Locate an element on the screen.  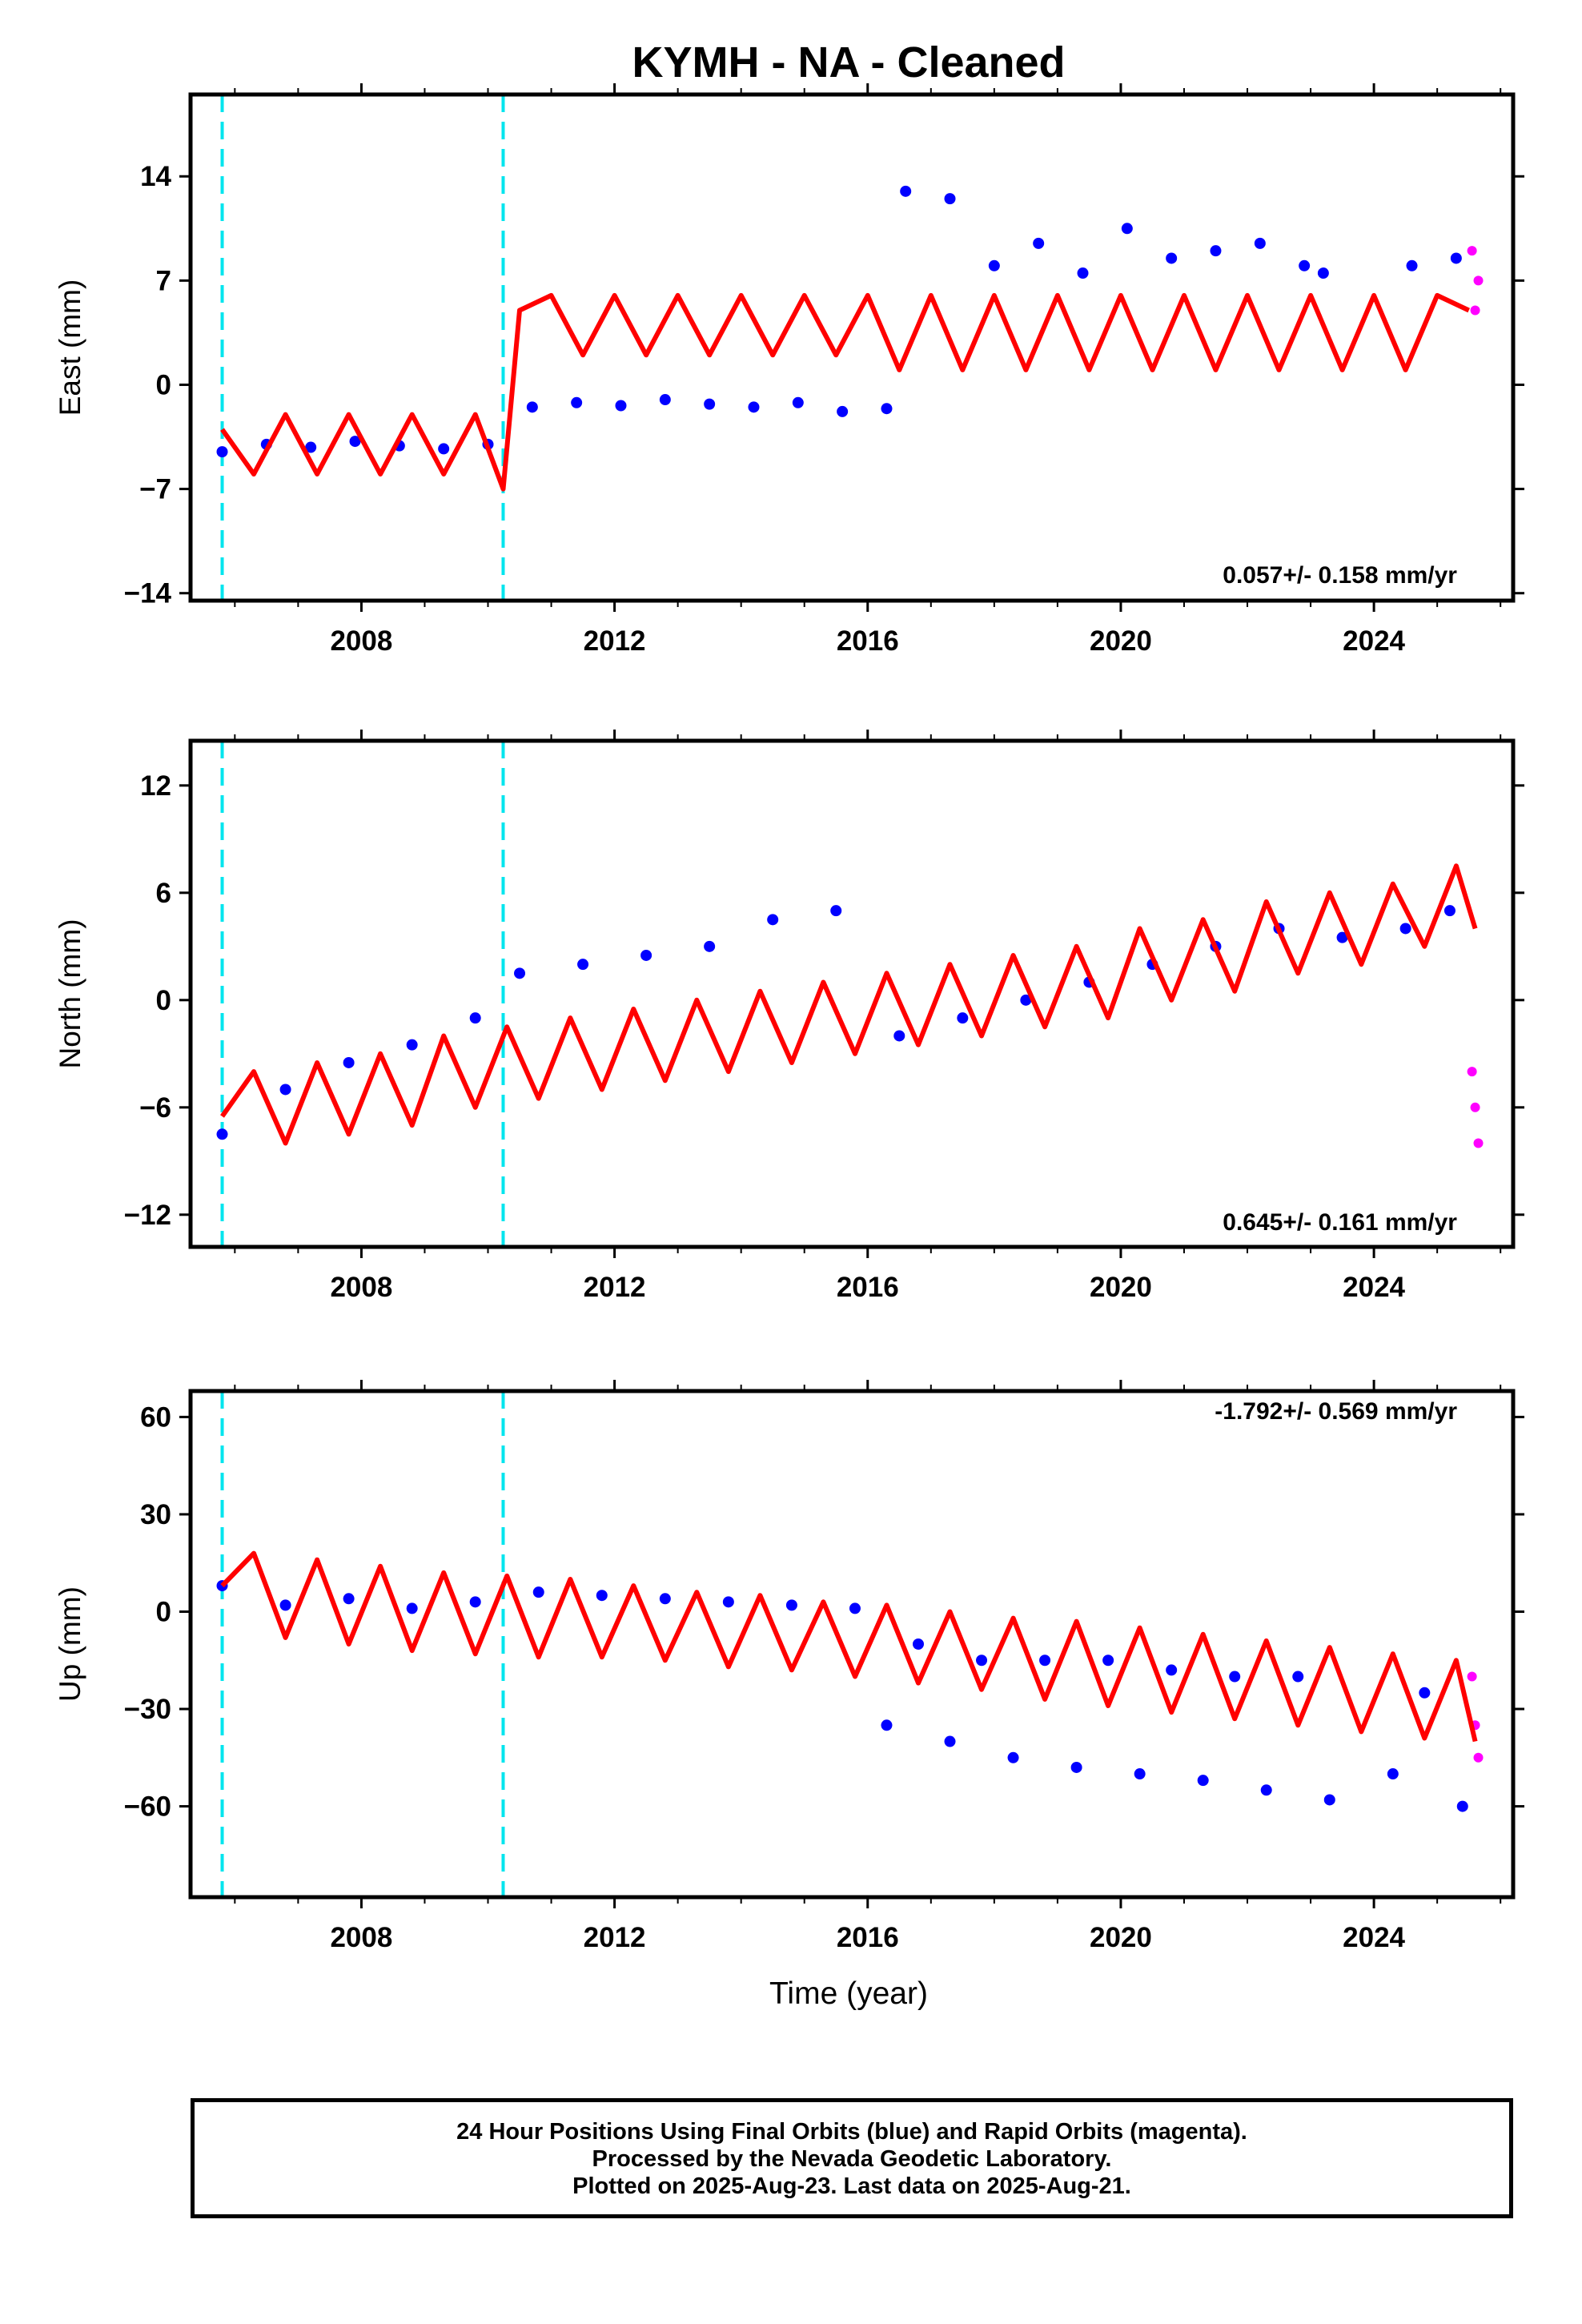
east-x-tick-label-2008: 2008 is located at coordinates (361, 641).